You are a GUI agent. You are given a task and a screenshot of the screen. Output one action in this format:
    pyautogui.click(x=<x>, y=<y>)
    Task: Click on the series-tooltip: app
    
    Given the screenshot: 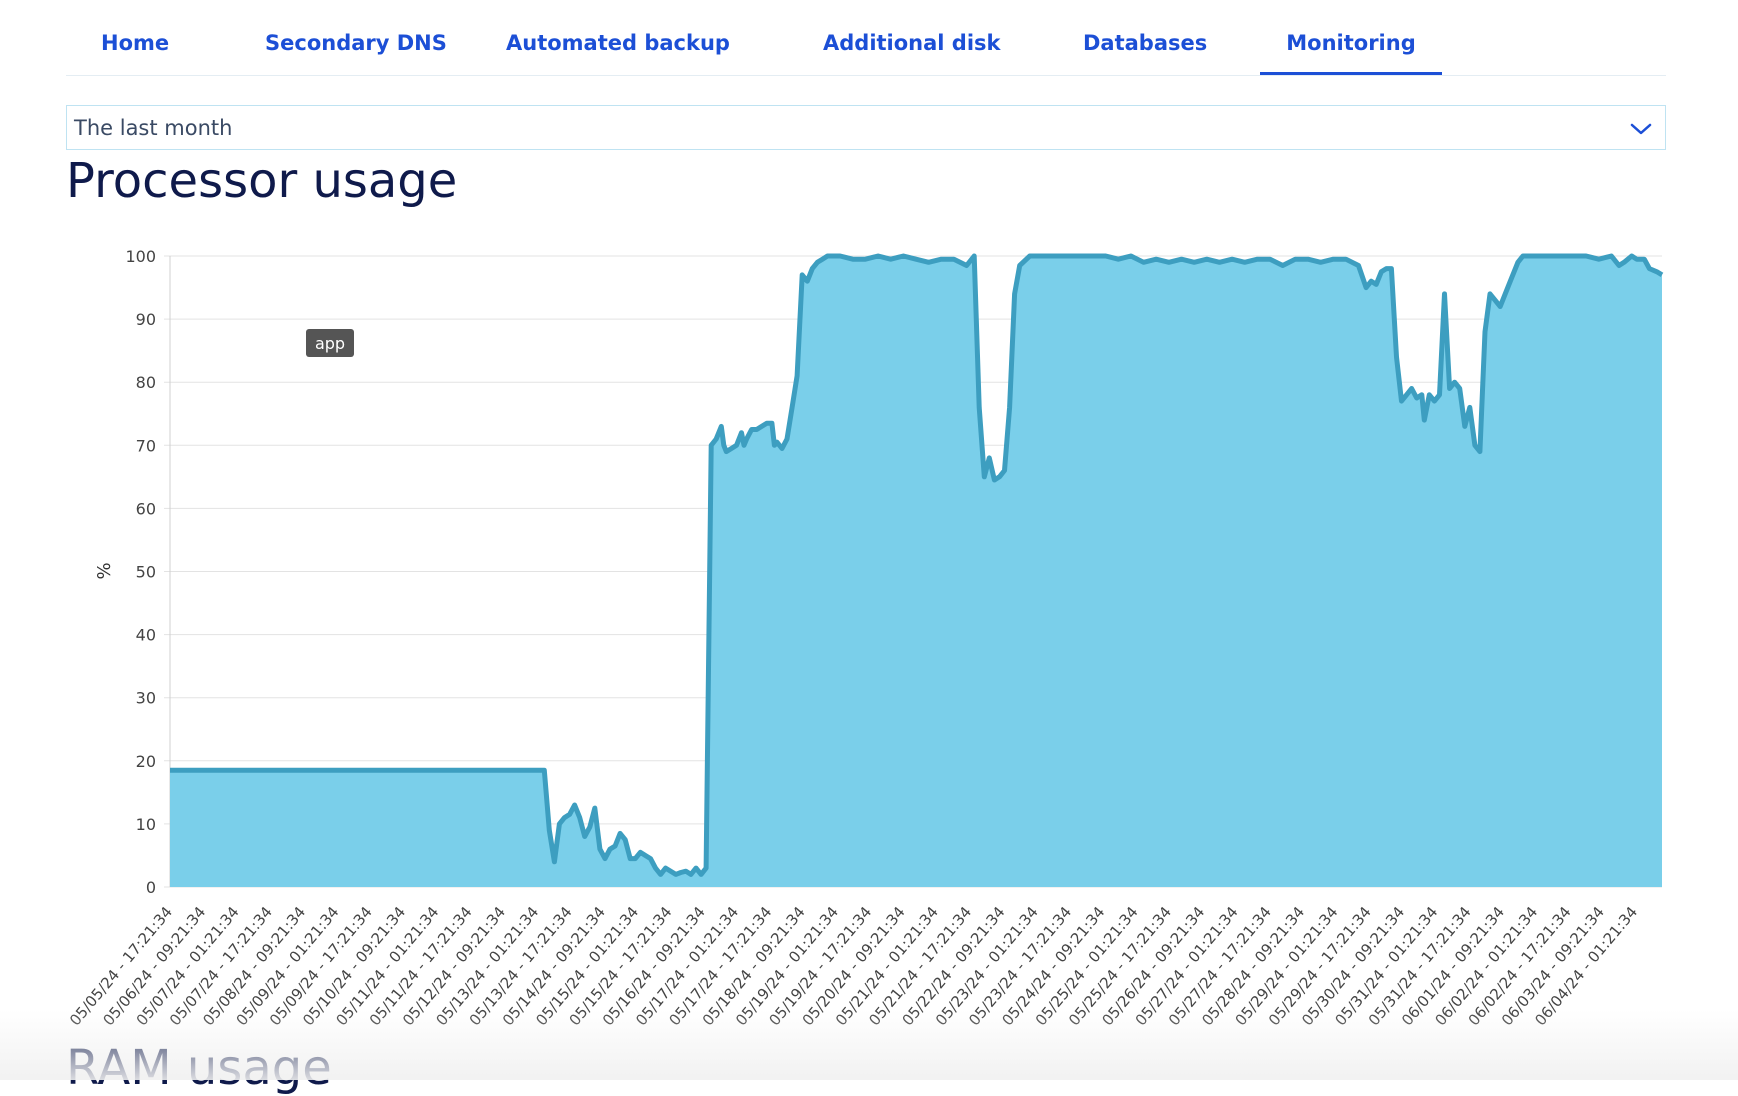 What is the action you would take?
    pyautogui.click(x=330, y=343)
    